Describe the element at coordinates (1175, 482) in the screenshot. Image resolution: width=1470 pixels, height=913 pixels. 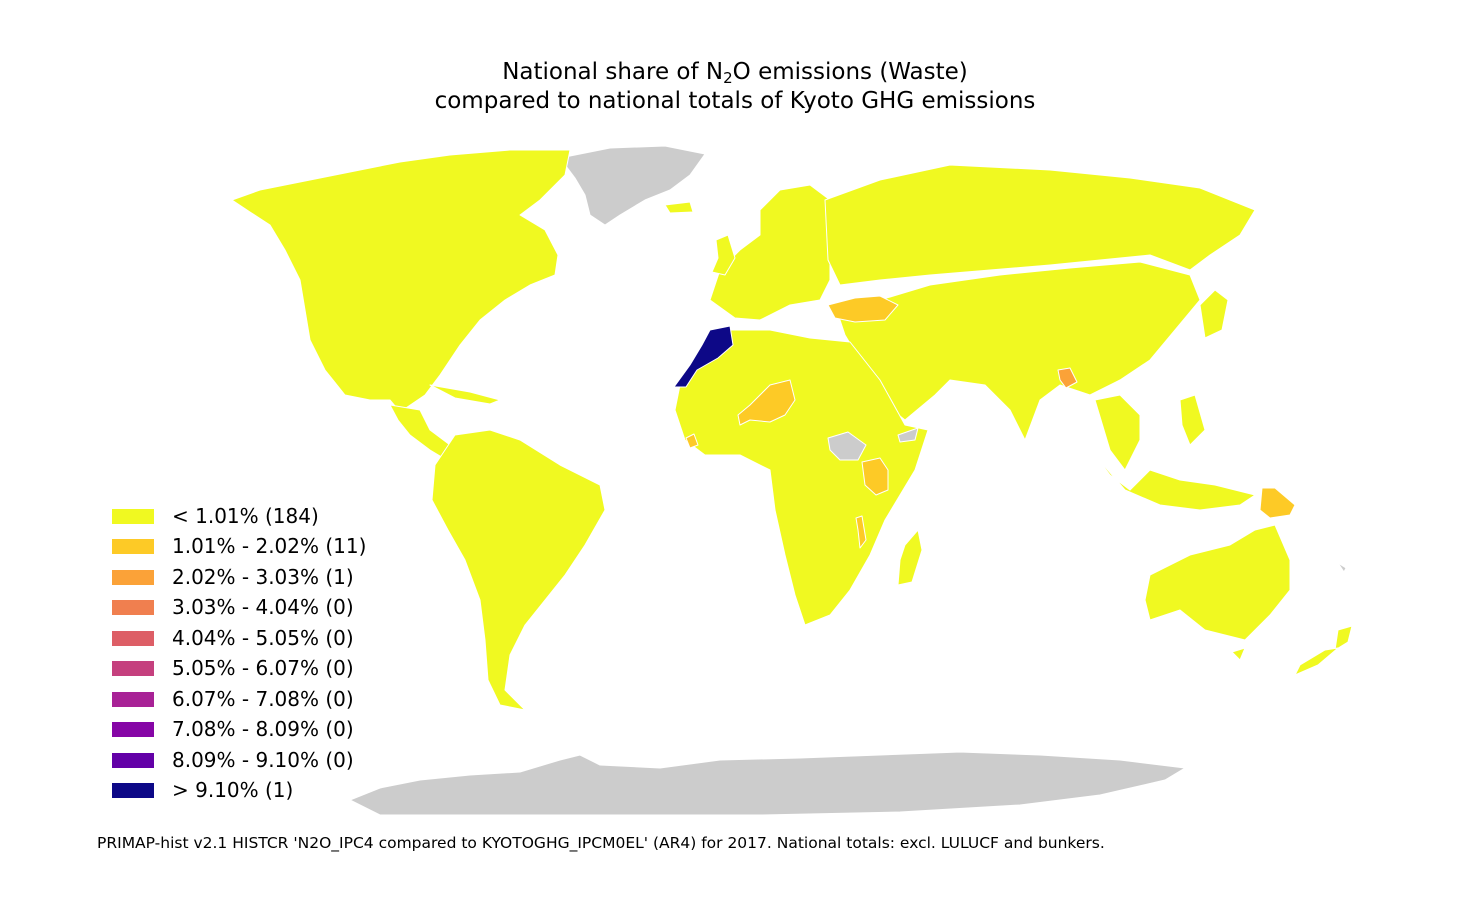
I see `indonesia-region` at that location.